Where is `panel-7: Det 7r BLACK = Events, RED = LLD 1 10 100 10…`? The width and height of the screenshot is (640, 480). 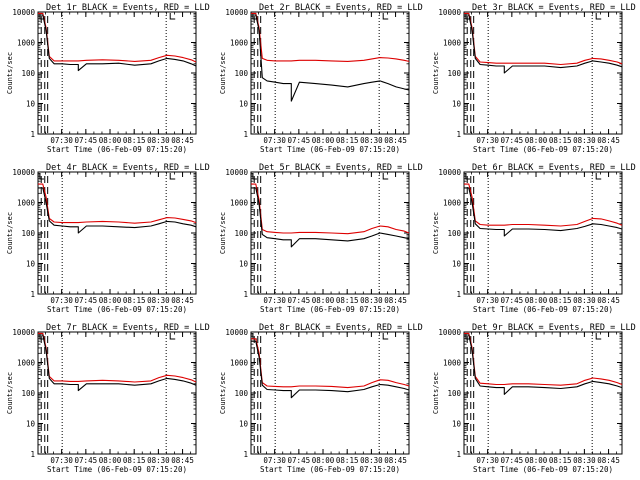 panel-7: Det 7r BLACK = Events, RED = LLD 1 10 100 10… is located at coordinates (108, 398).